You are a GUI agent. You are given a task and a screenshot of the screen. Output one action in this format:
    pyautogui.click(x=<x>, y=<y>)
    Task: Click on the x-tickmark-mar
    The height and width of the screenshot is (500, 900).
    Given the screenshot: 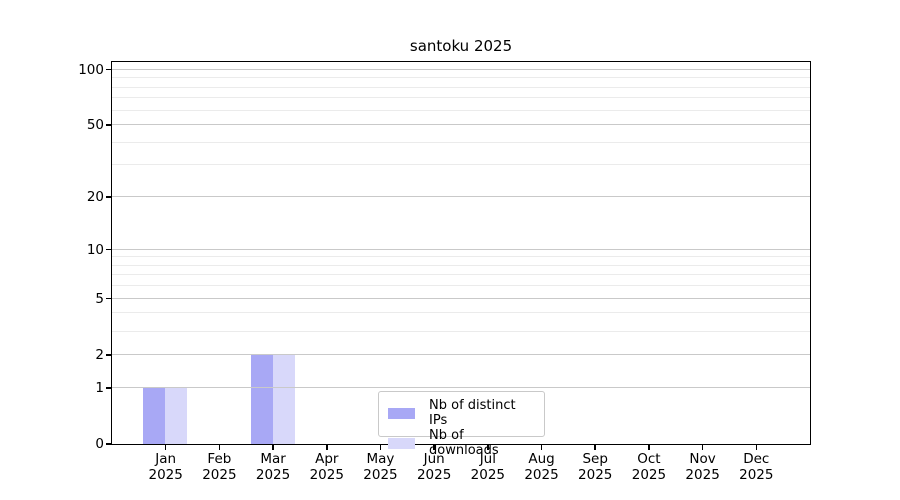 What is the action you would take?
    pyautogui.click(x=273, y=447)
    